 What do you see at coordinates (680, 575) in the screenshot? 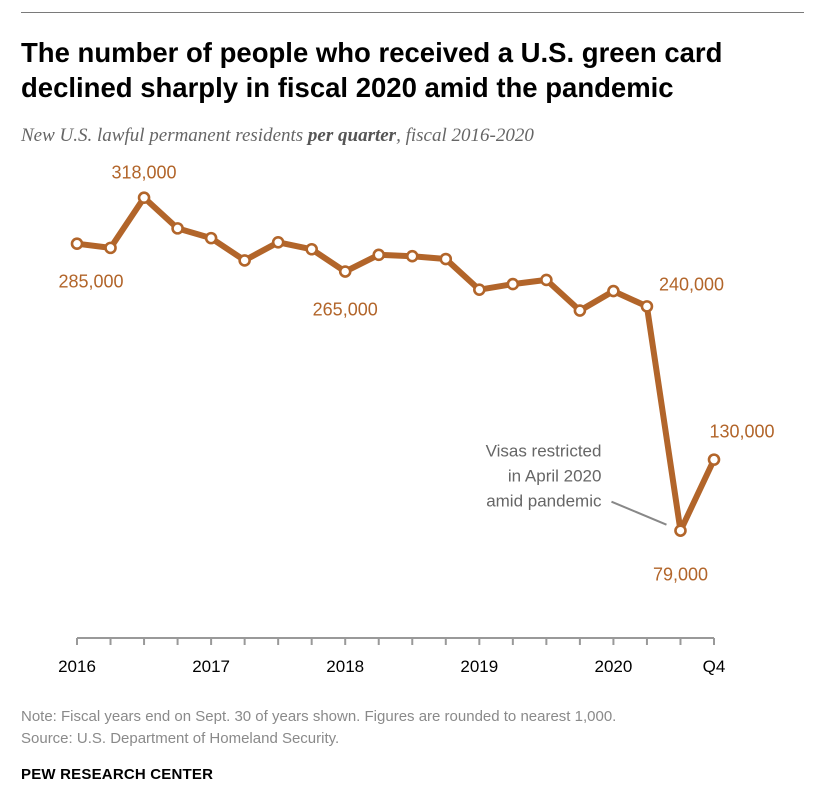
I see `data-label: 79,000` at bounding box center [680, 575].